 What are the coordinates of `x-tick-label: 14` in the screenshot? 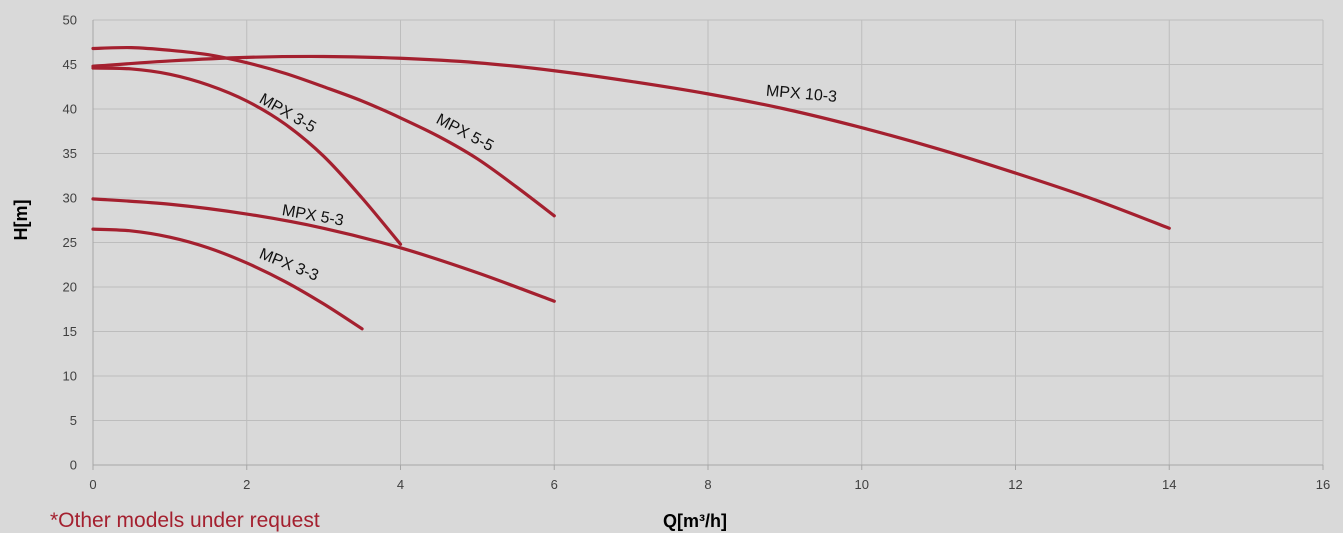 It's located at (1169, 484).